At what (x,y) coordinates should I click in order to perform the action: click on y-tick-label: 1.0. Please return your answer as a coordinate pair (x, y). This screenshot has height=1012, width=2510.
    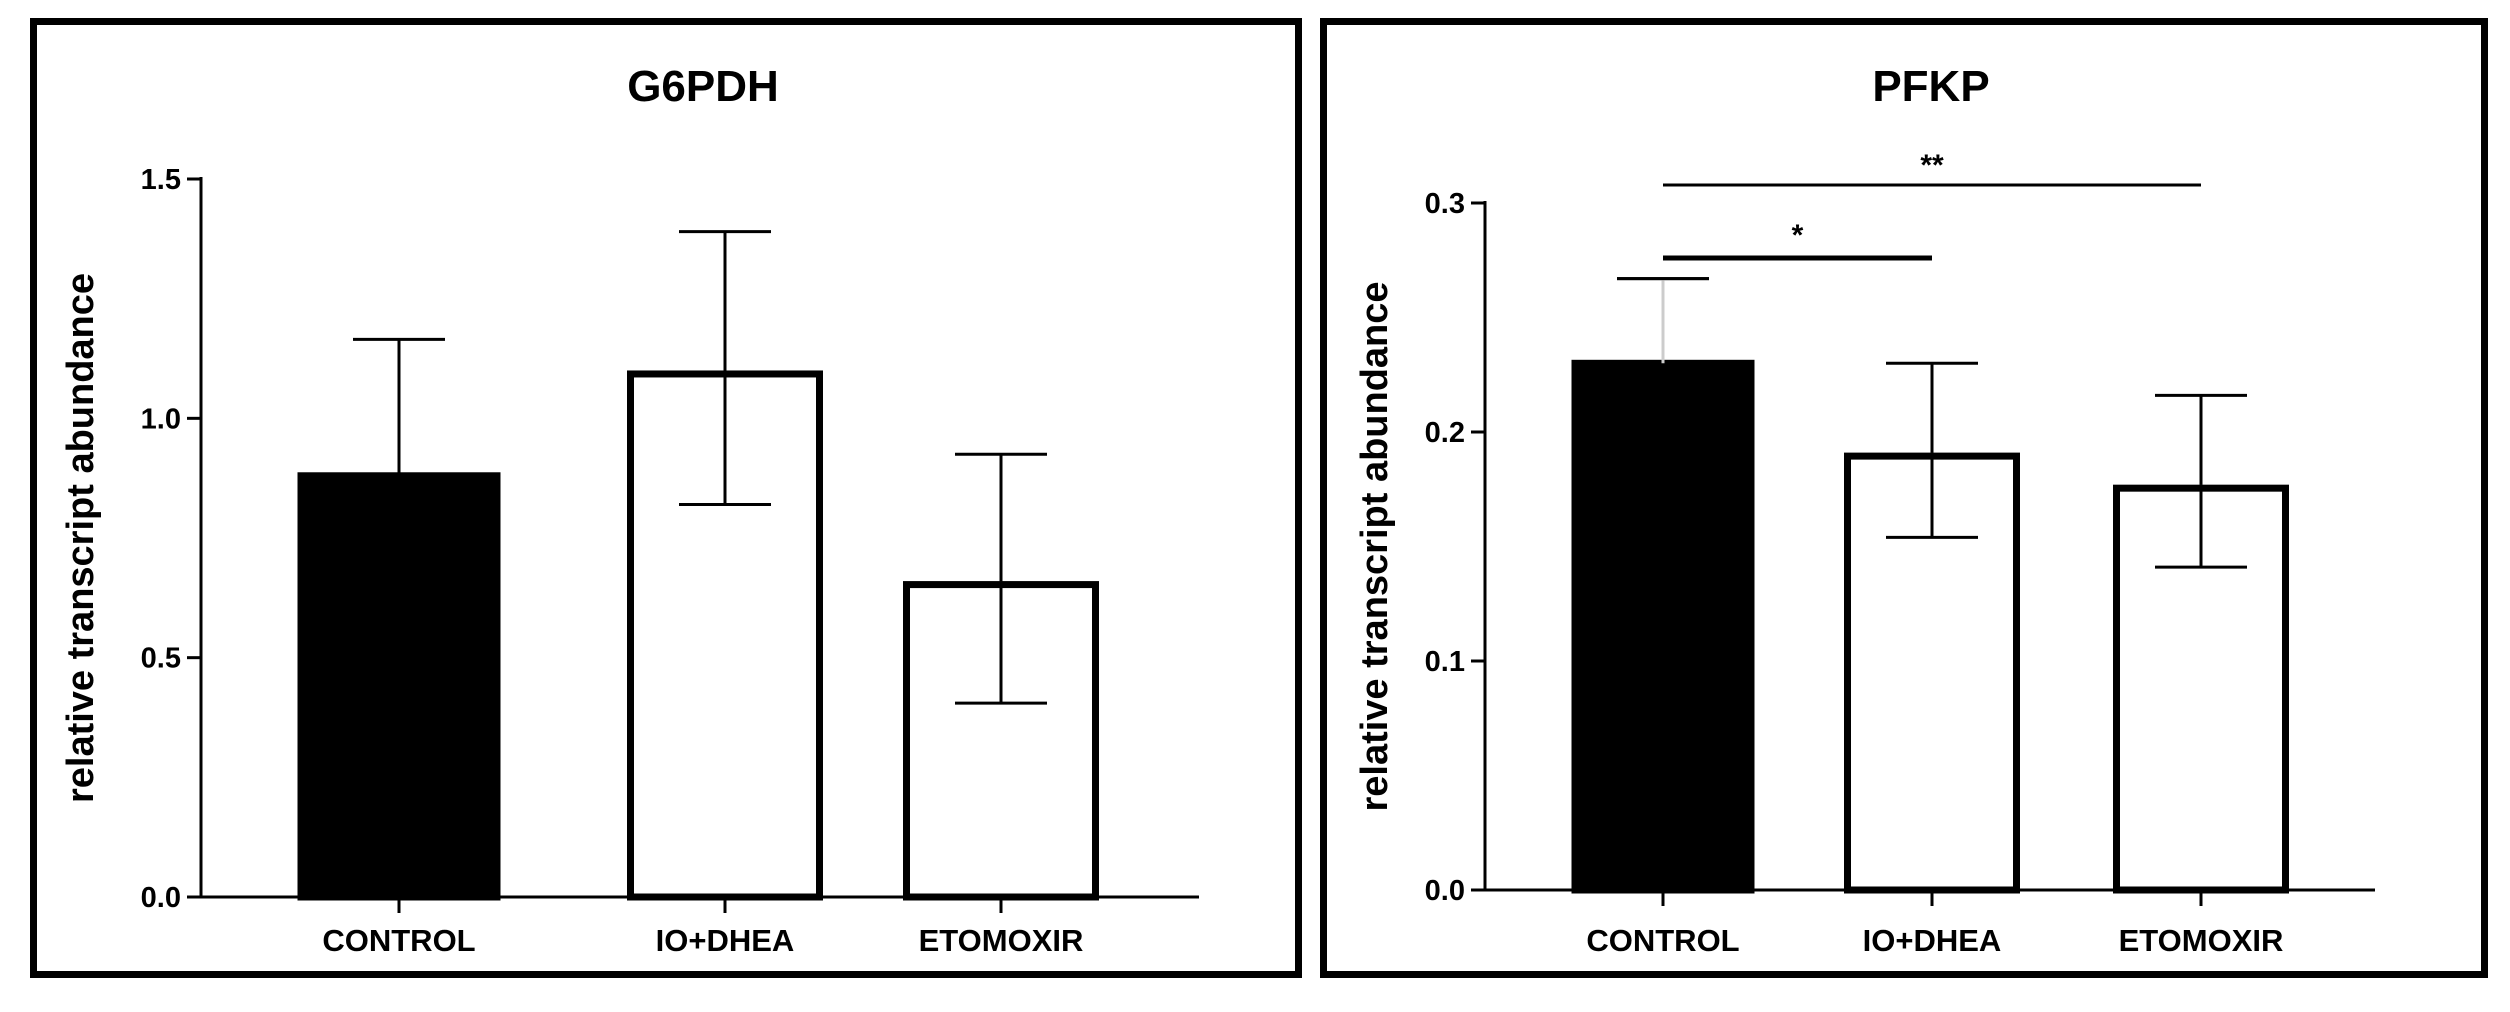
    Looking at the image, I should click on (161, 419).